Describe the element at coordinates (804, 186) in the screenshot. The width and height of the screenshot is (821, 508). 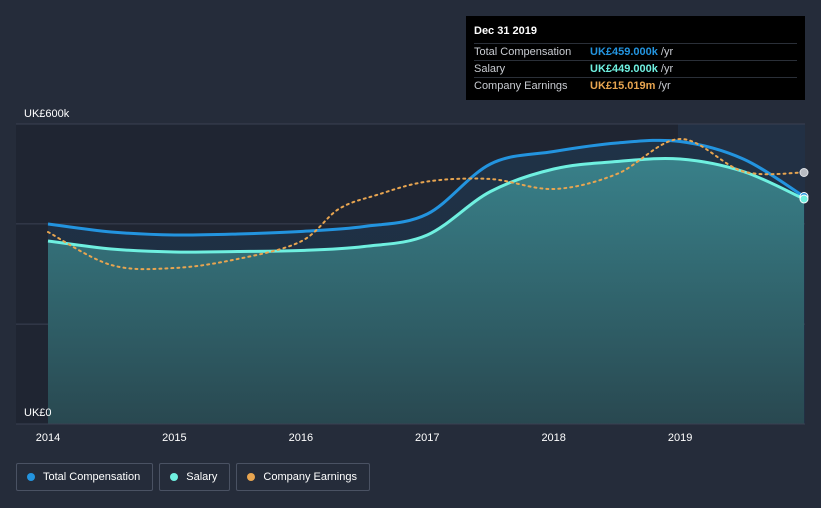
I see `end-markers` at that location.